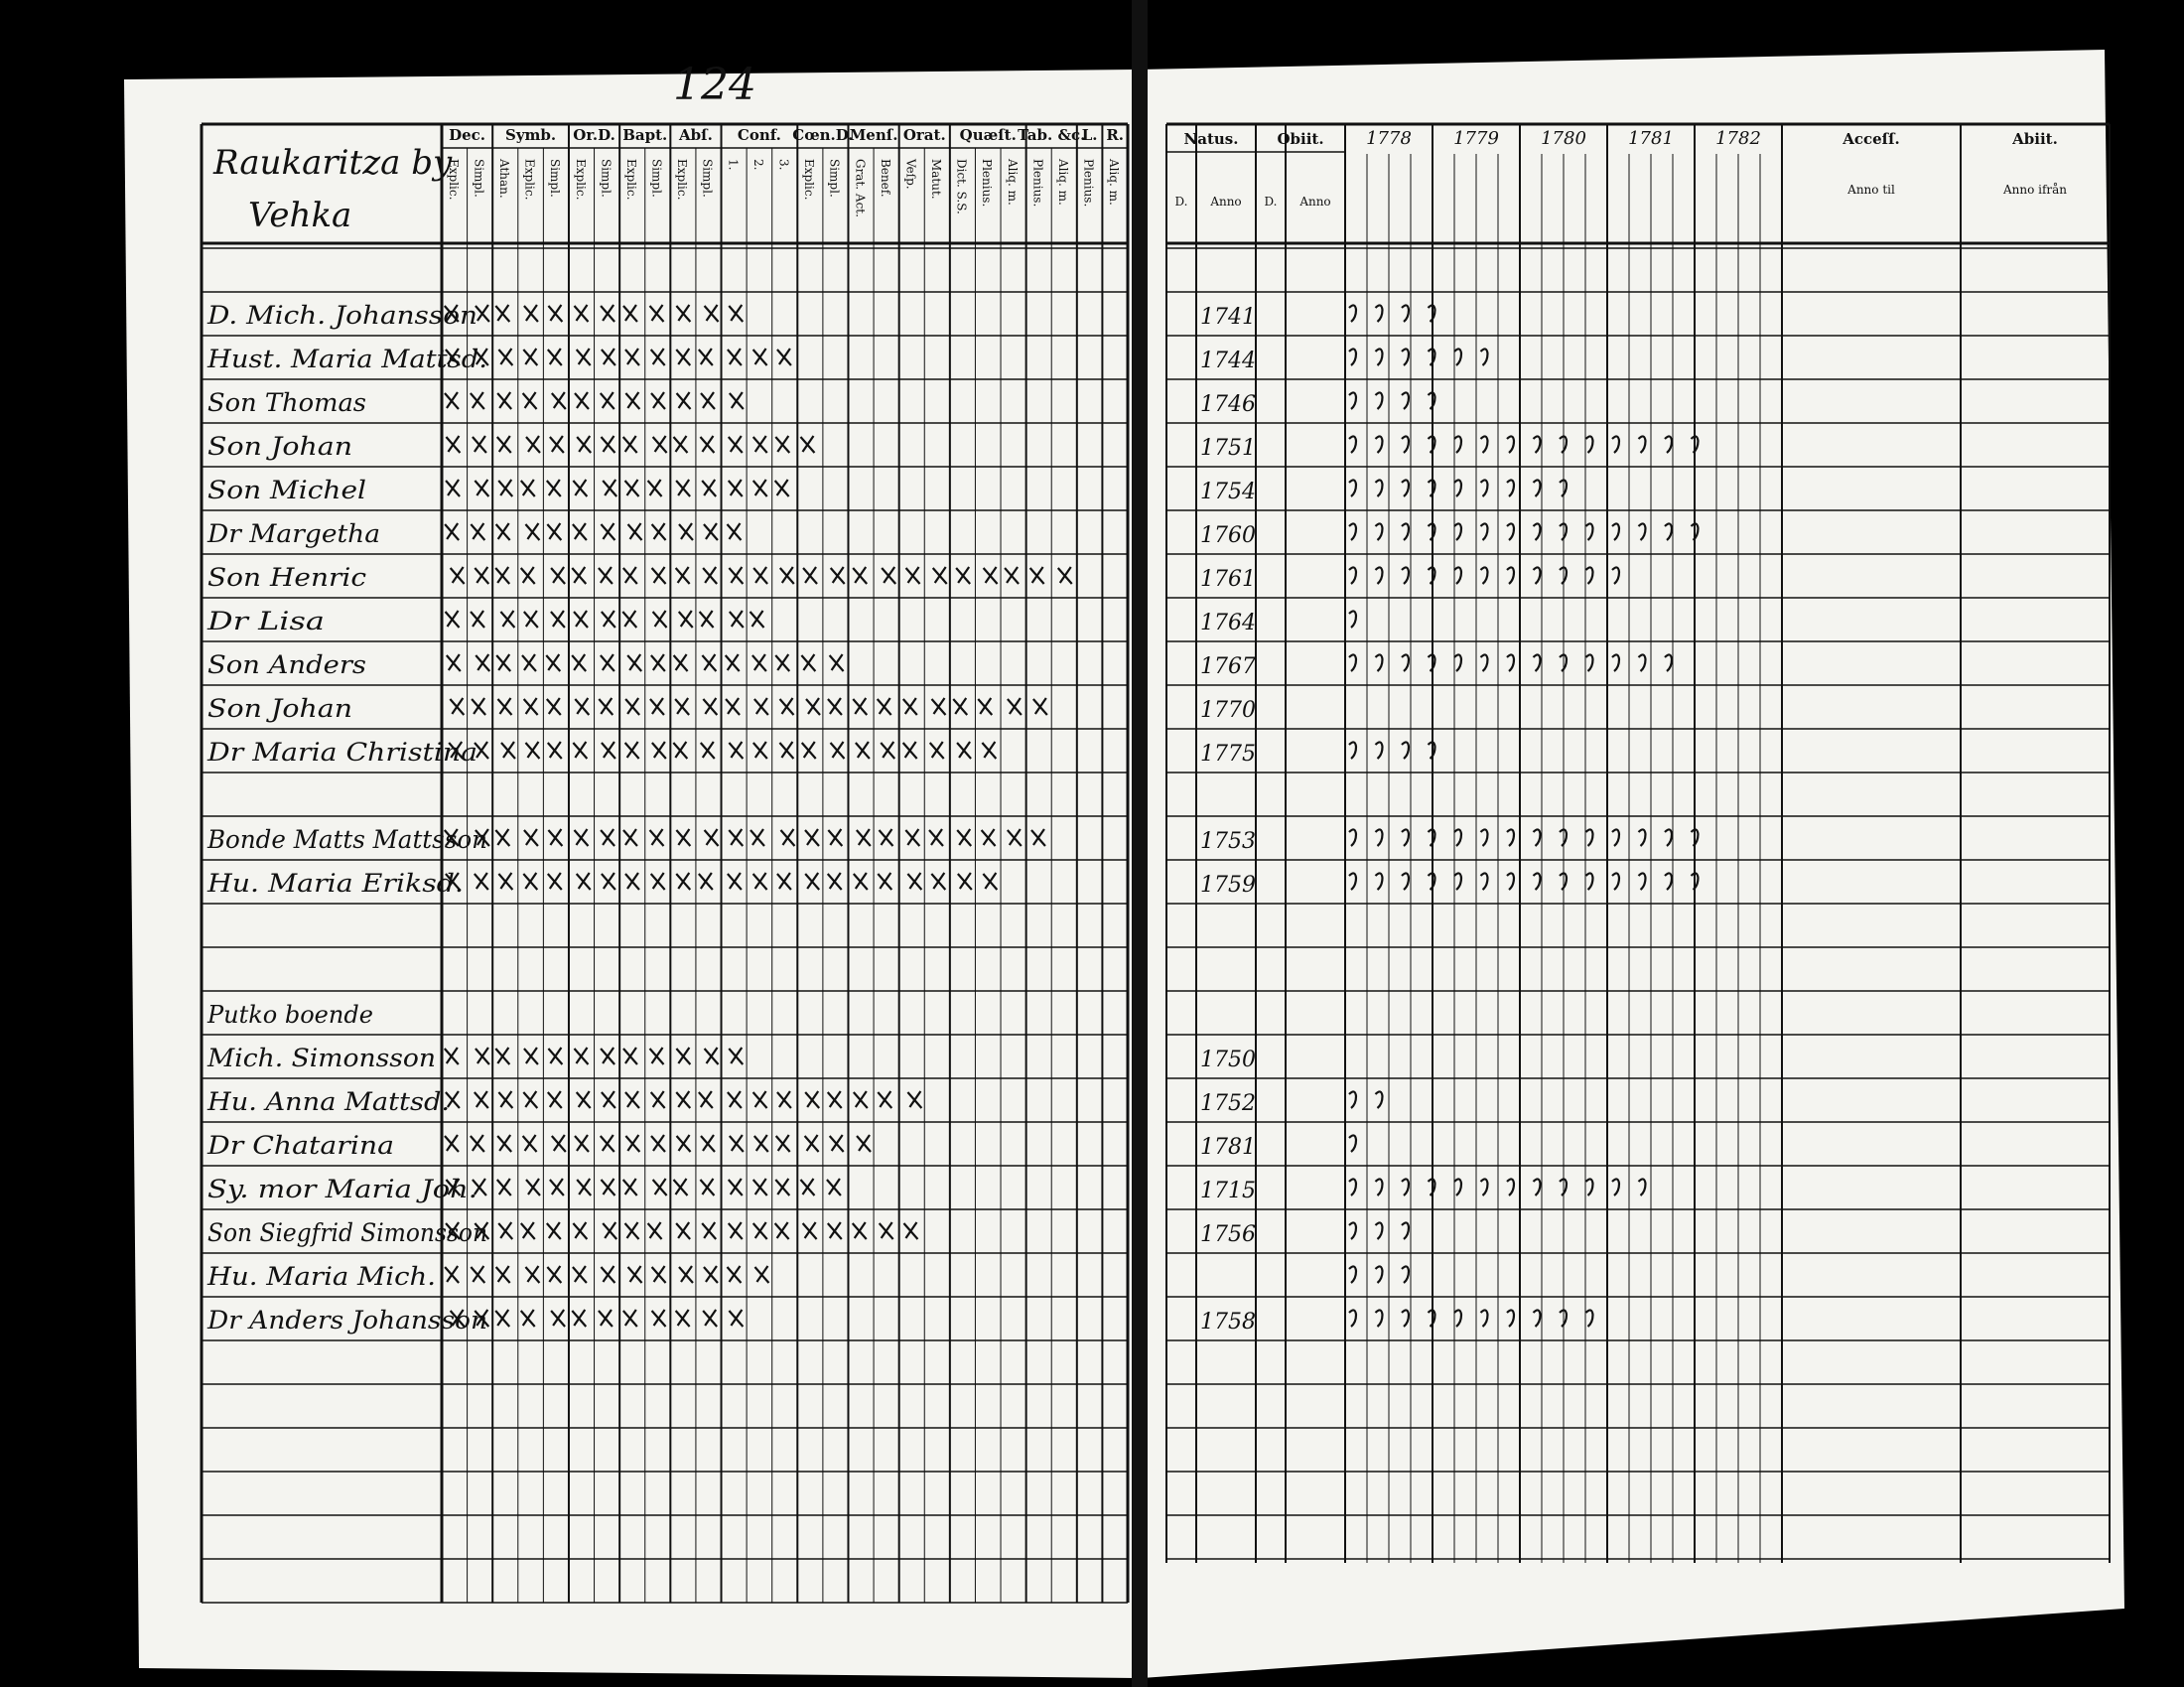 The image size is (2184, 1687). What do you see at coordinates (644, 135) in the screenshot?
I see `column-head: Bapt.` at bounding box center [644, 135].